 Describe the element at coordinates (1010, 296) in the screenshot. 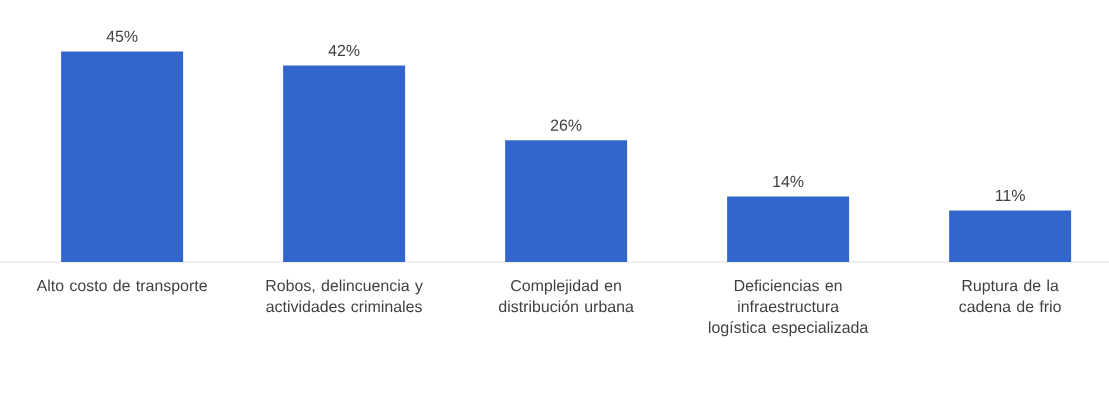

I see `x-tick-label: Ruptura de la cadena de frio` at that location.